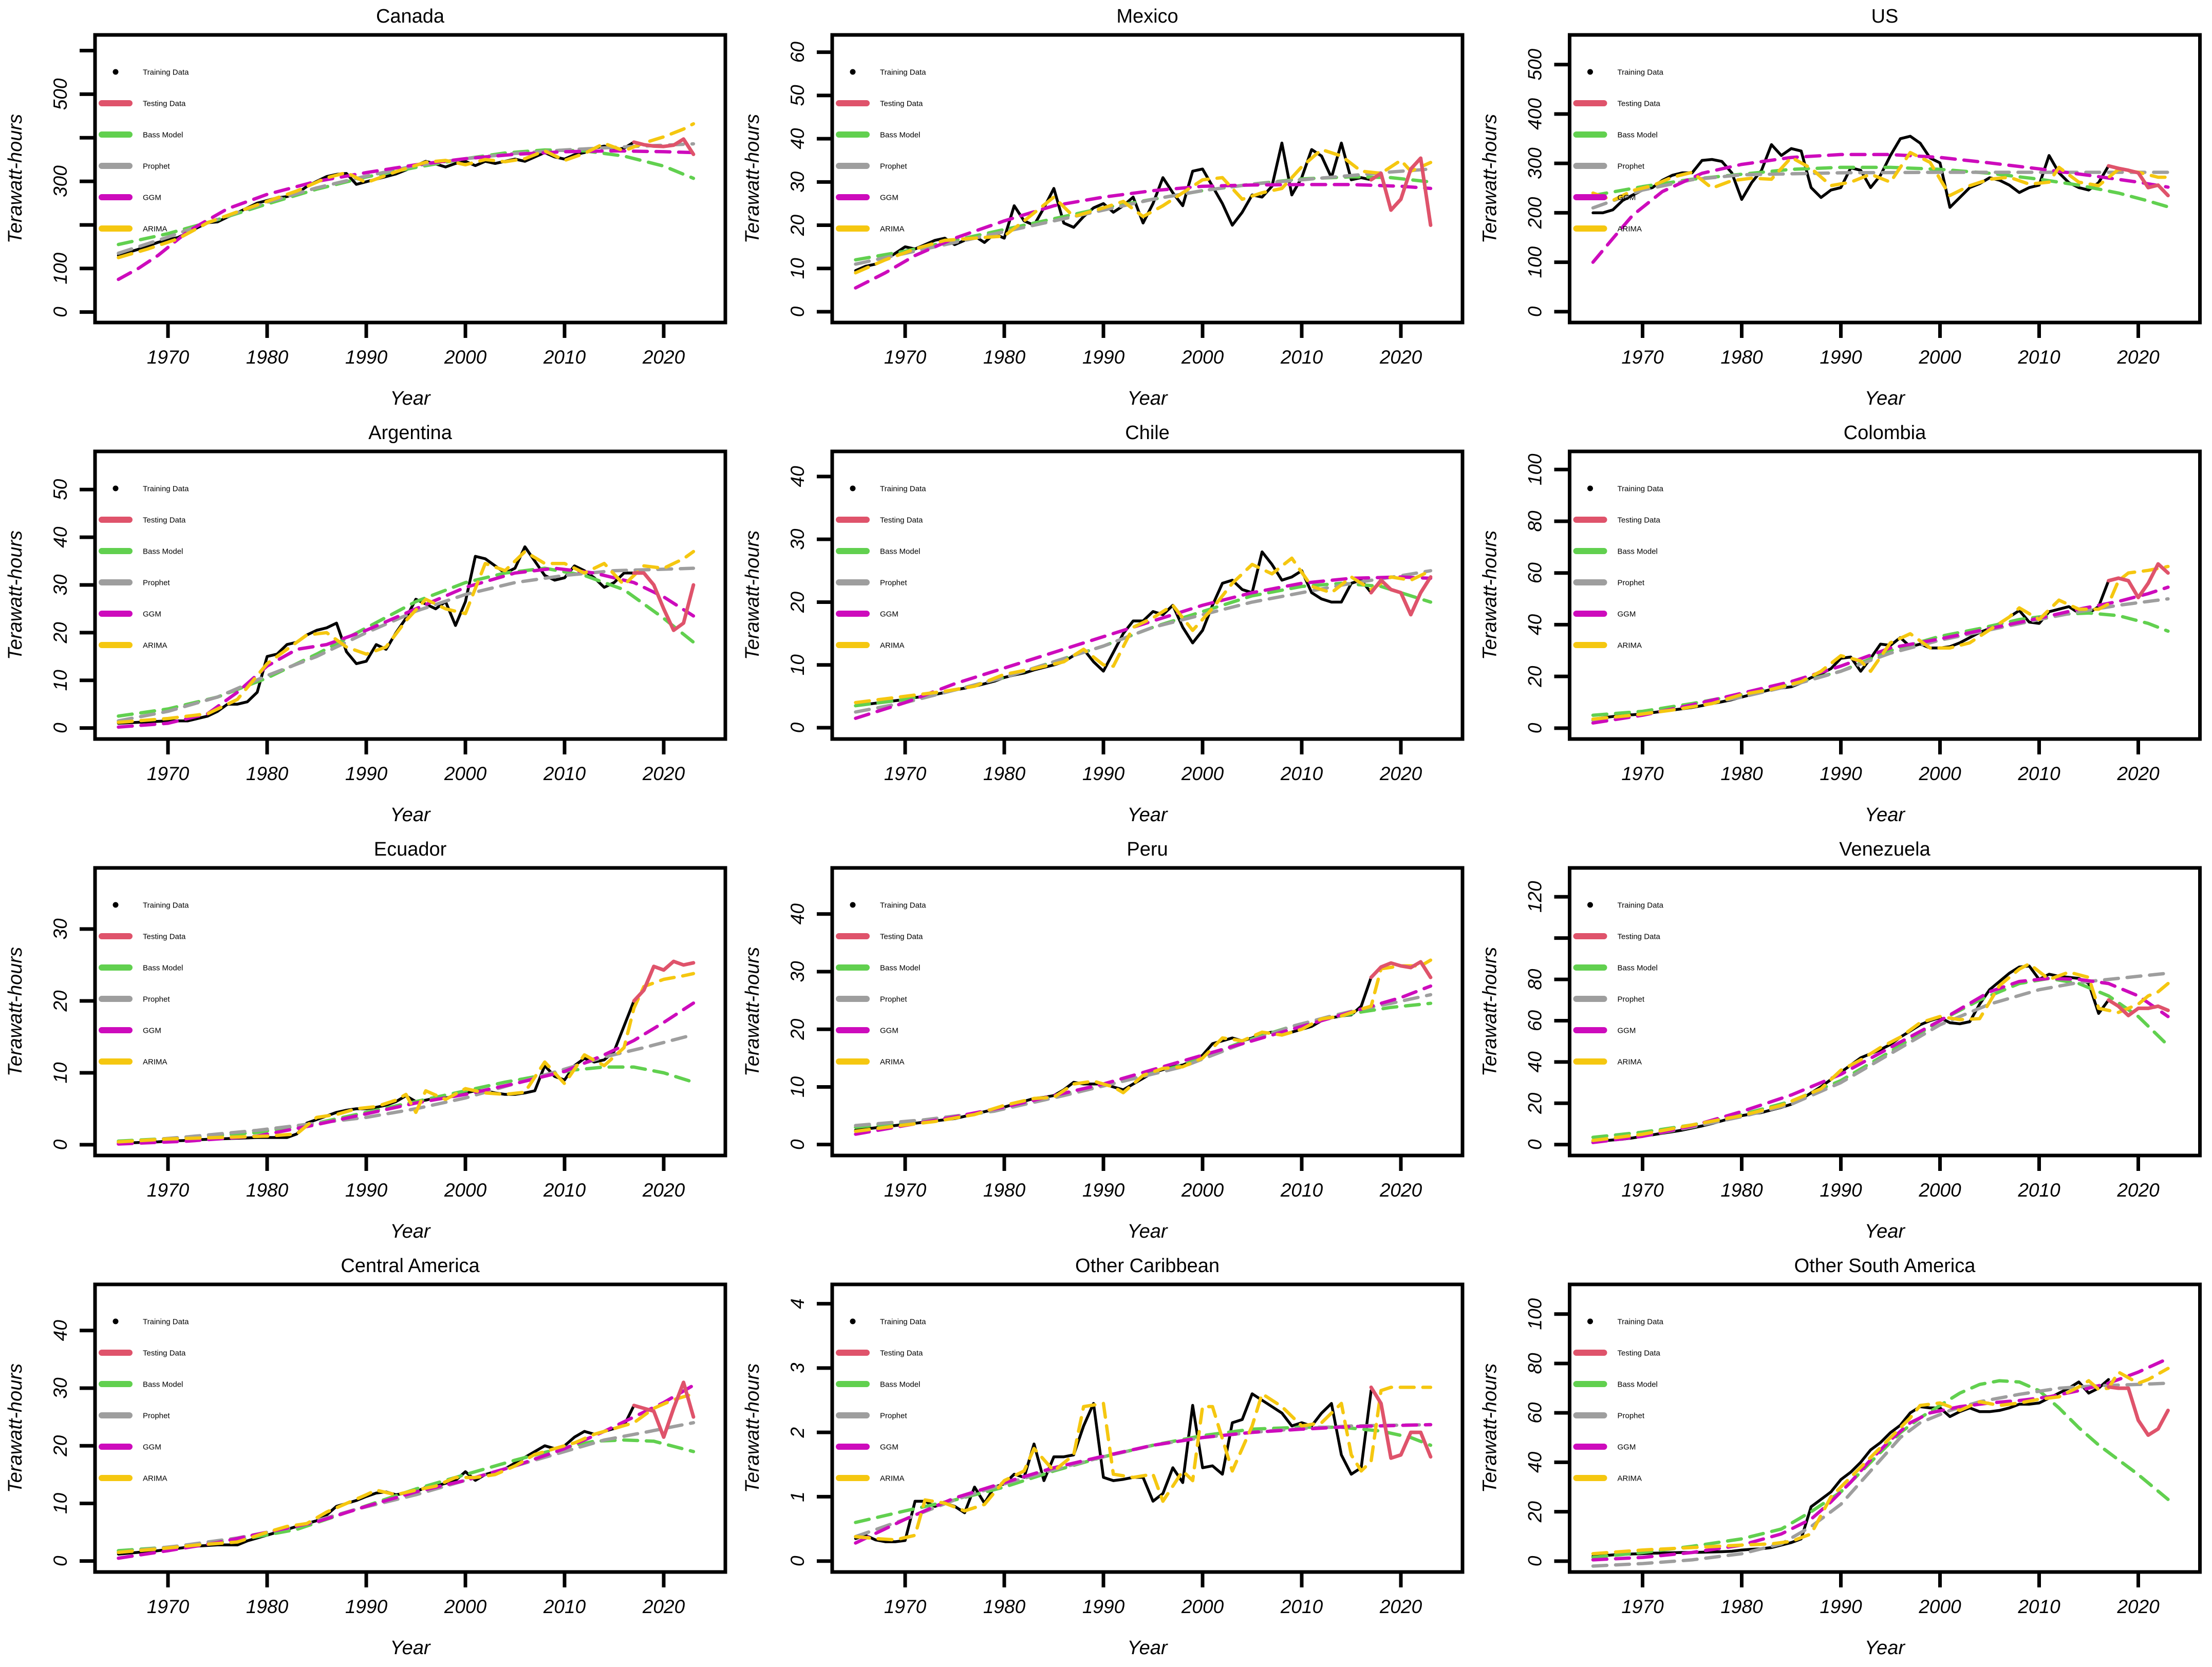  I want to click on chart-title: Other South America, so click(1885, 1266).